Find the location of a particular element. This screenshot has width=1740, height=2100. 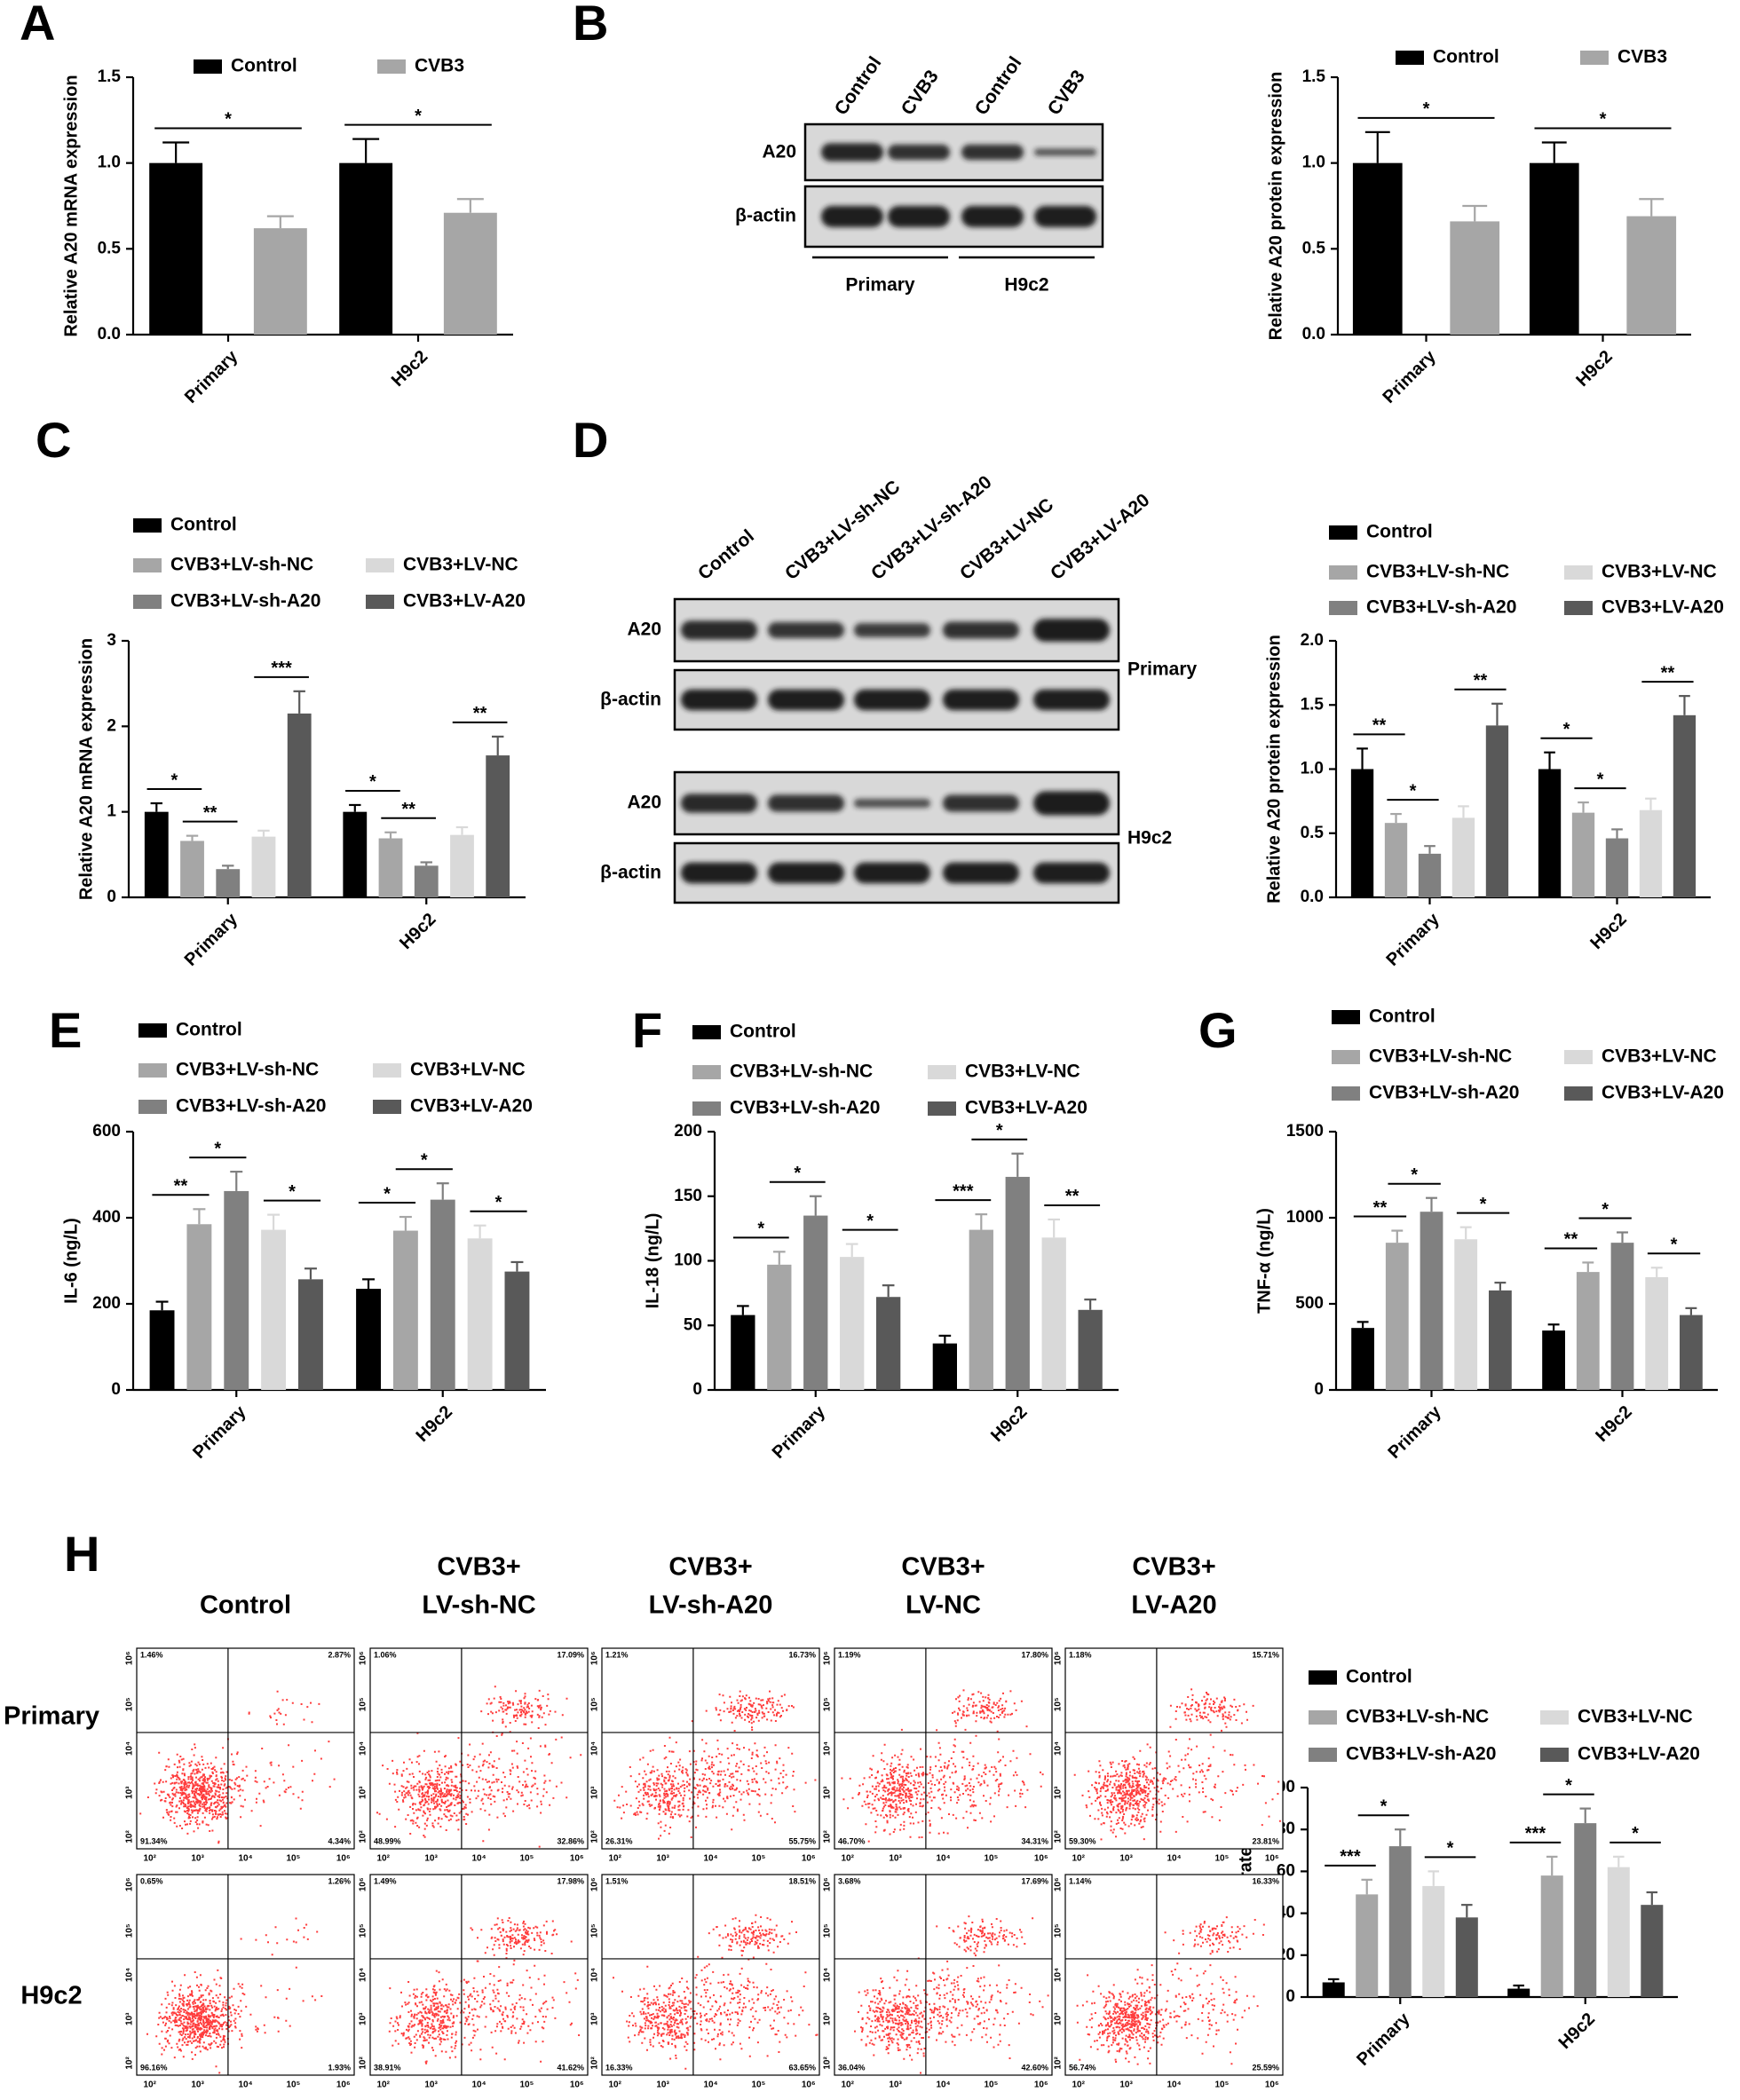

flow-y-tick-label: 10⁶ is located at coordinates (595, 1884).